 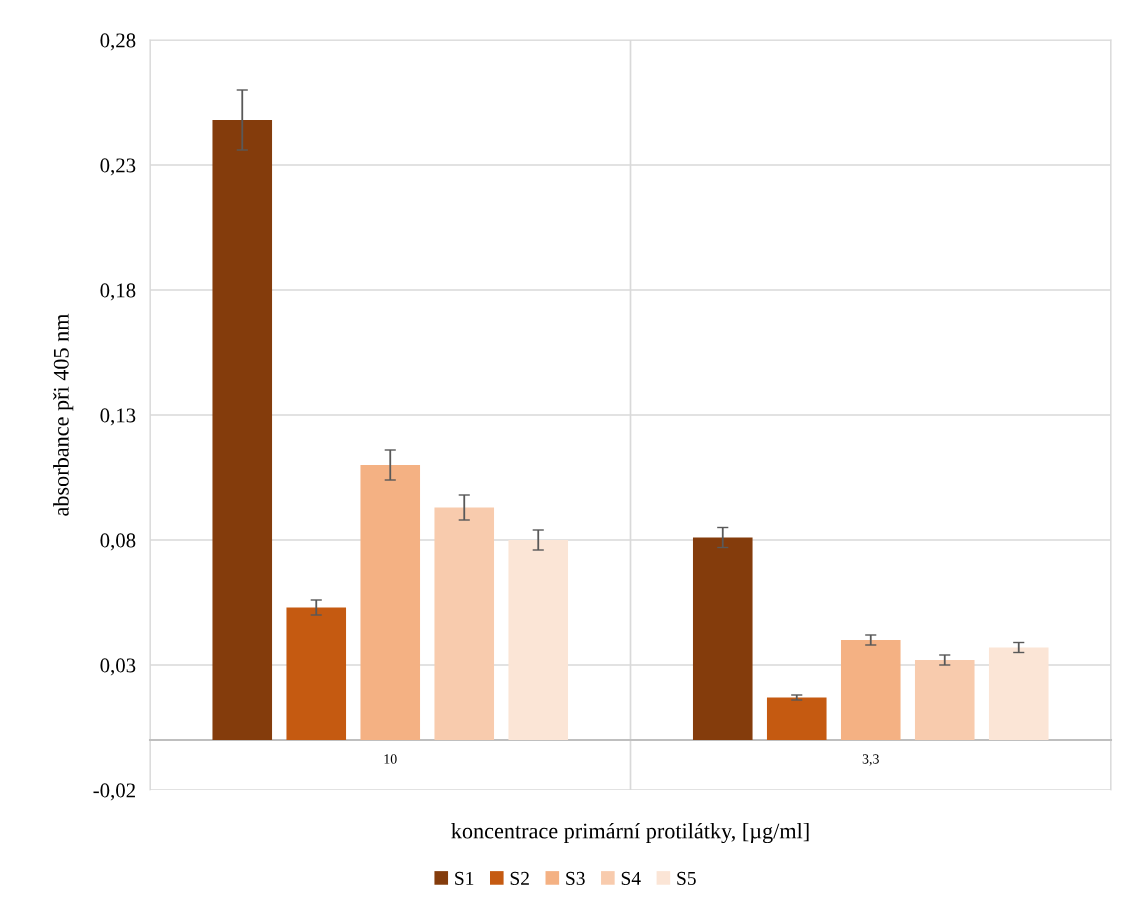 What do you see at coordinates (630, 833) in the screenshot?
I see `x-axis-title: koncentrace primární protilátky, [µg/ml]` at bounding box center [630, 833].